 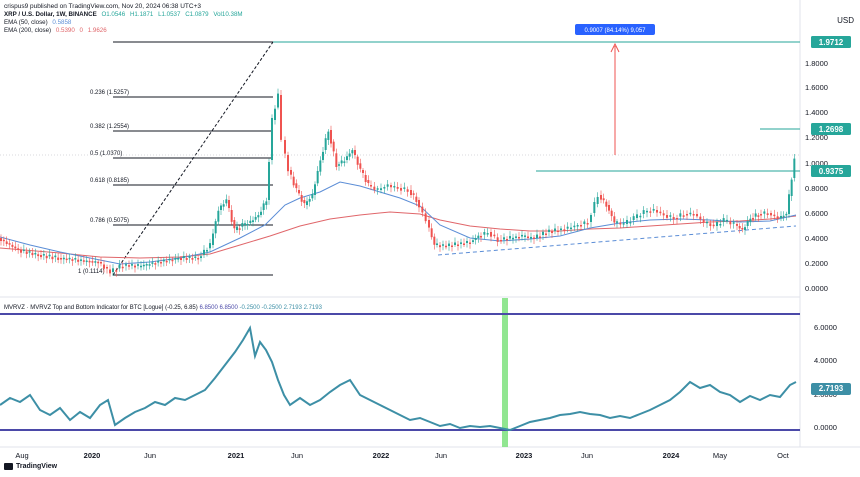 I want to click on ohlc-open: O1.0546, so click(x=113, y=14).